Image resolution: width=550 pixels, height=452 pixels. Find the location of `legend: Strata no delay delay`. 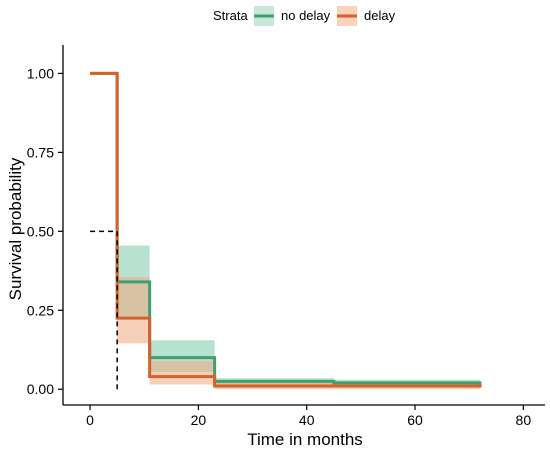

legend: Strata no delay delay is located at coordinates (304, 16).